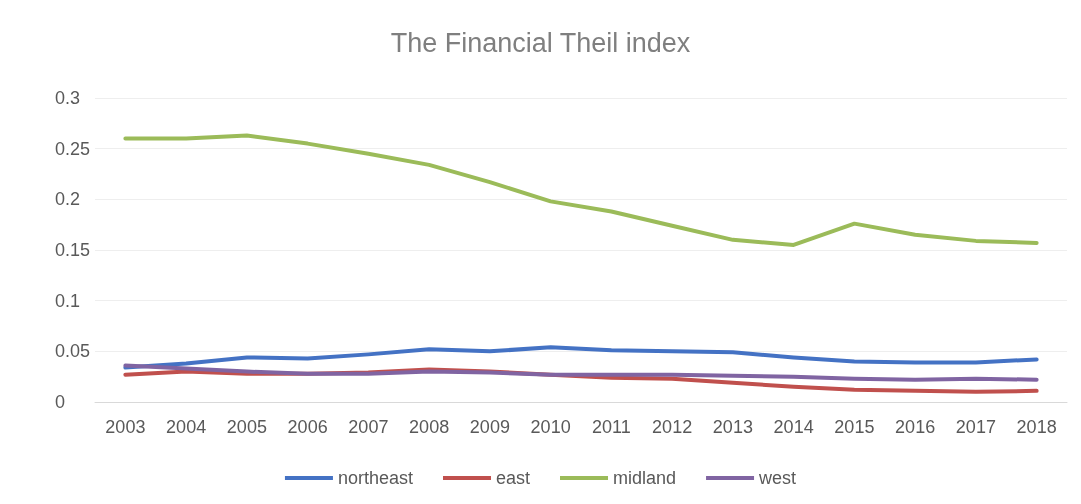 The height and width of the screenshot is (504, 1081). I want to click on y-tick-label: 0, so click(60, 402).